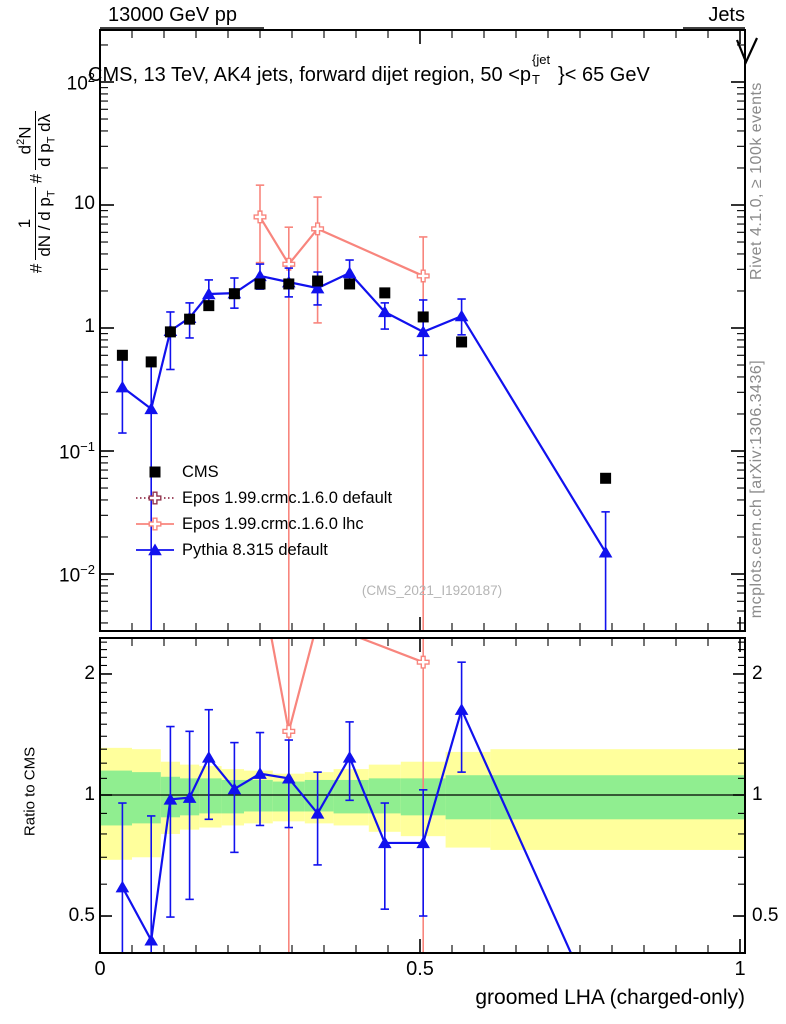 The width and height of the screenshot is (786, 1024). What do you see at coordinates (100, 969) in the screenshot?
I see `x-tick-label: 0` at bounding box center [100, 969].